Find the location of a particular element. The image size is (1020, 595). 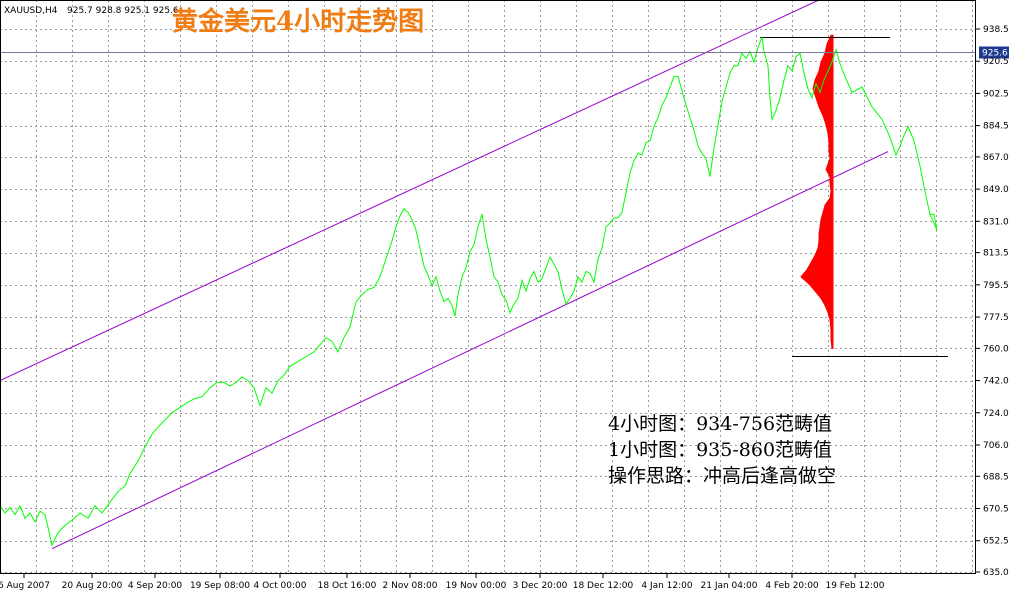

x-tick-label-5: 18 Oct 16:00 is located at coordinates (347, 586).